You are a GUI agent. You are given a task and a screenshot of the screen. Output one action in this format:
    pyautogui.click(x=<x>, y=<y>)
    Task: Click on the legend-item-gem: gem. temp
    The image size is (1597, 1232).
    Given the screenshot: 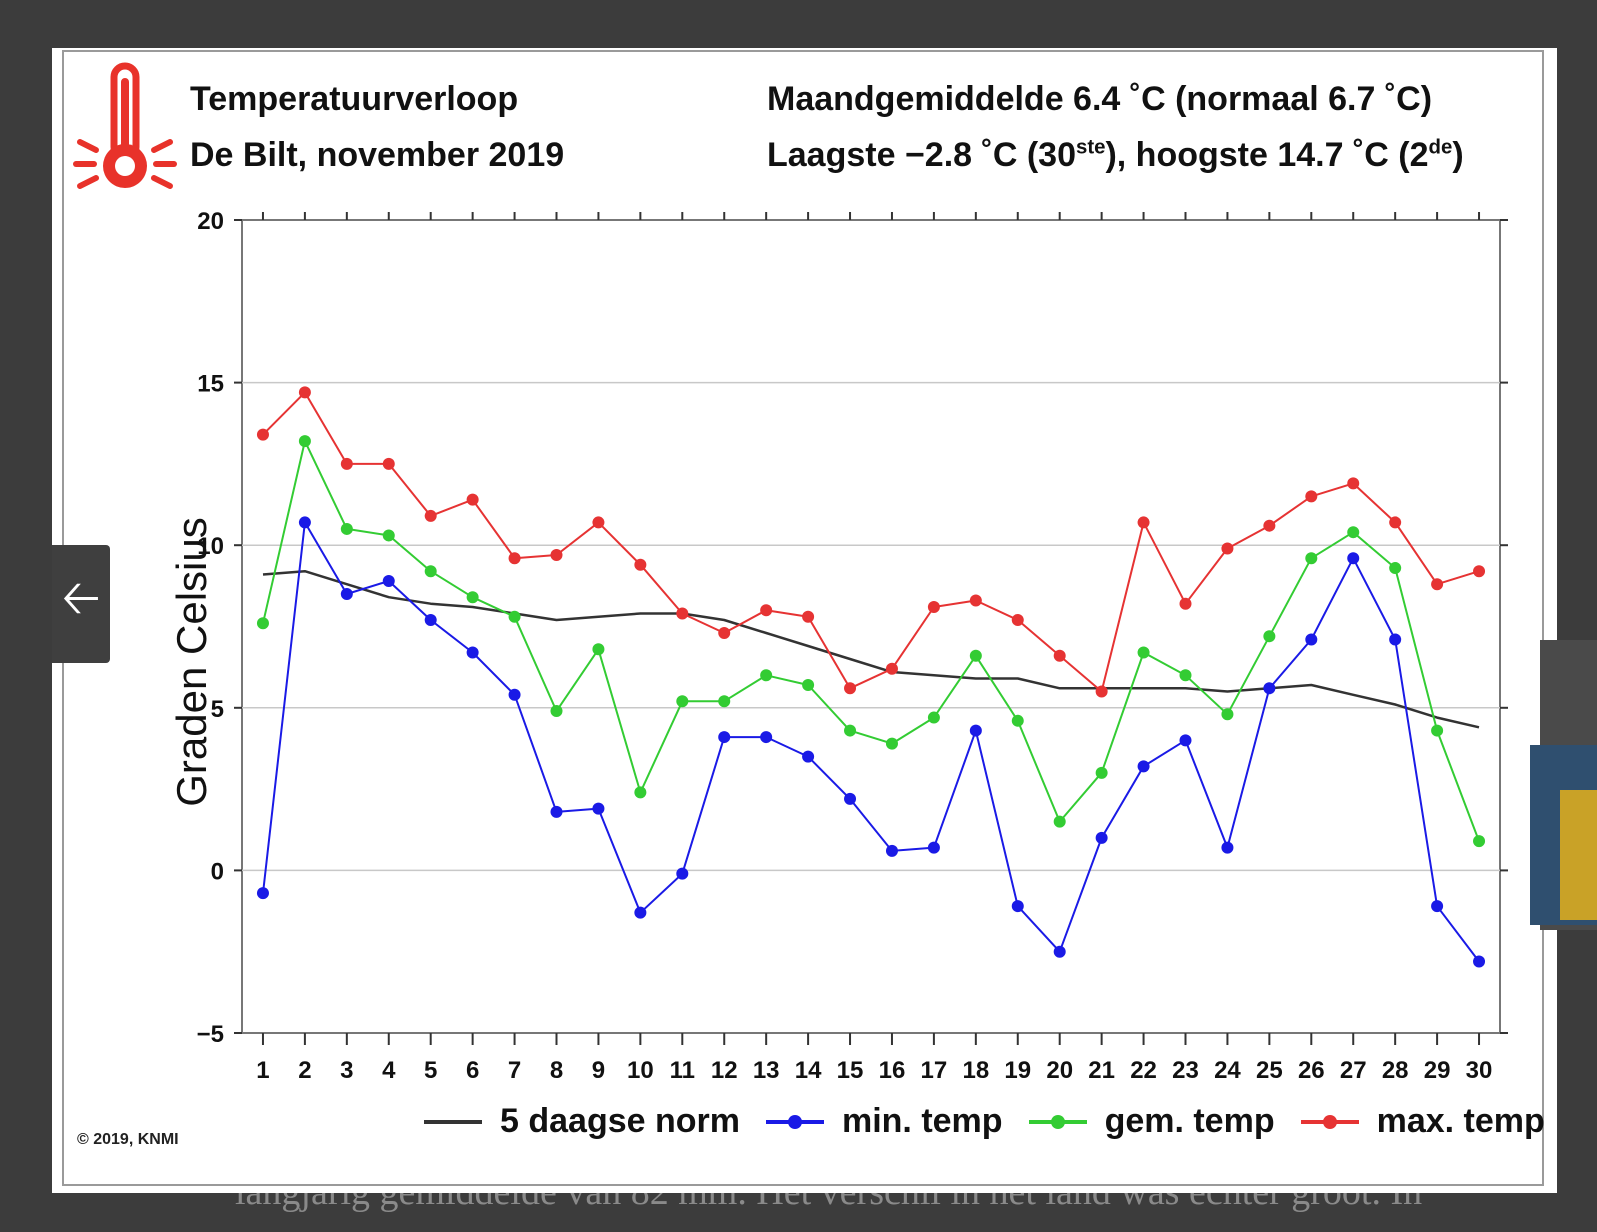 What is the action you would take?
    pyautogui.click(x=1151, y=1121)
    